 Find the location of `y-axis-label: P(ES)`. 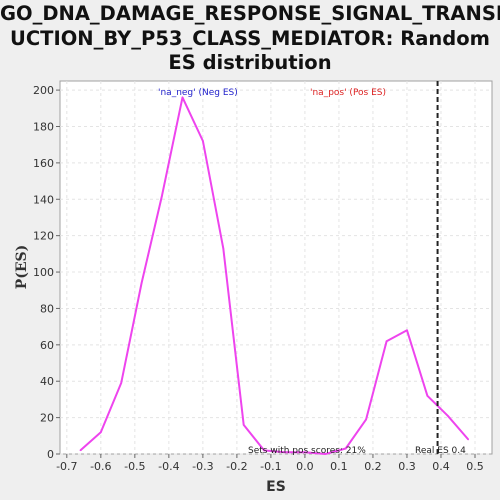

y-axis-label: P(ES) is located at coordinates (22, 267).